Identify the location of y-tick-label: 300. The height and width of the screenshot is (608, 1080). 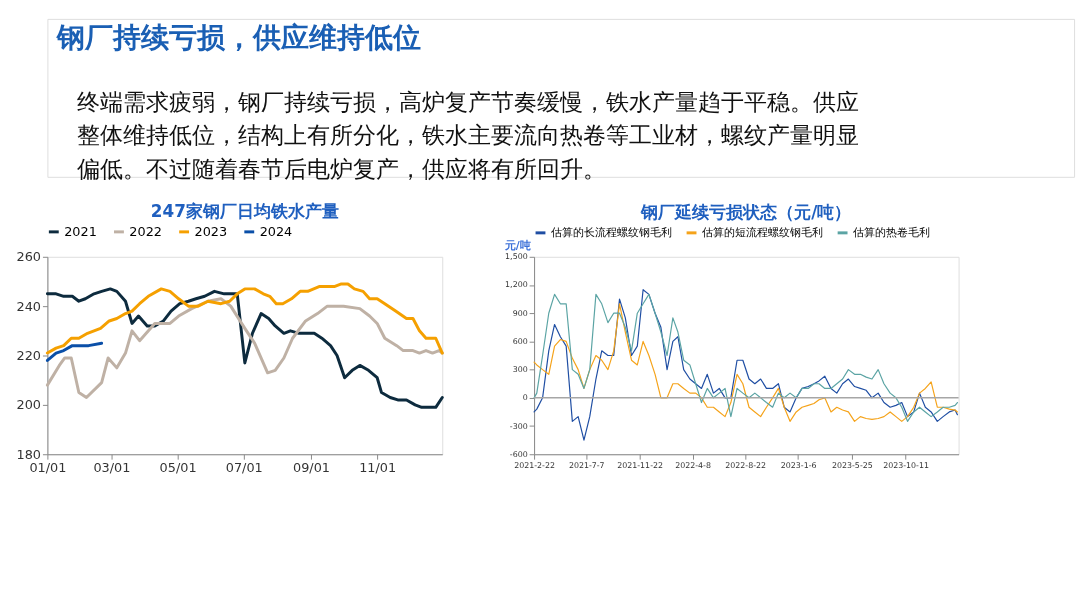
(520, 370).